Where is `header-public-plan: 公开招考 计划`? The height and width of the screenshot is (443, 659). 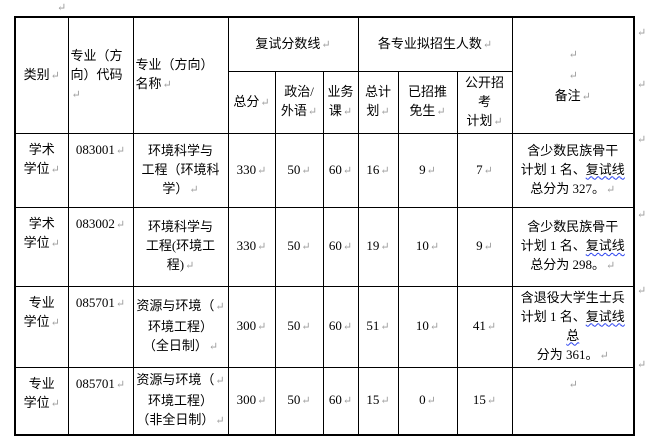
header-public-plan: 公开招考 计划 is located at coordinates (484, 102).